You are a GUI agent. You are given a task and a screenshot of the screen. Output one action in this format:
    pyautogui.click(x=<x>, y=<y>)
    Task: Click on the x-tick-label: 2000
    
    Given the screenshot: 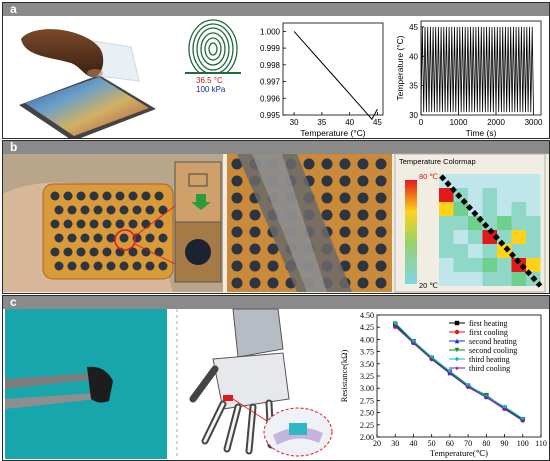 What is the action you would take?
    pyautogui.click(x=496, y=122)
    